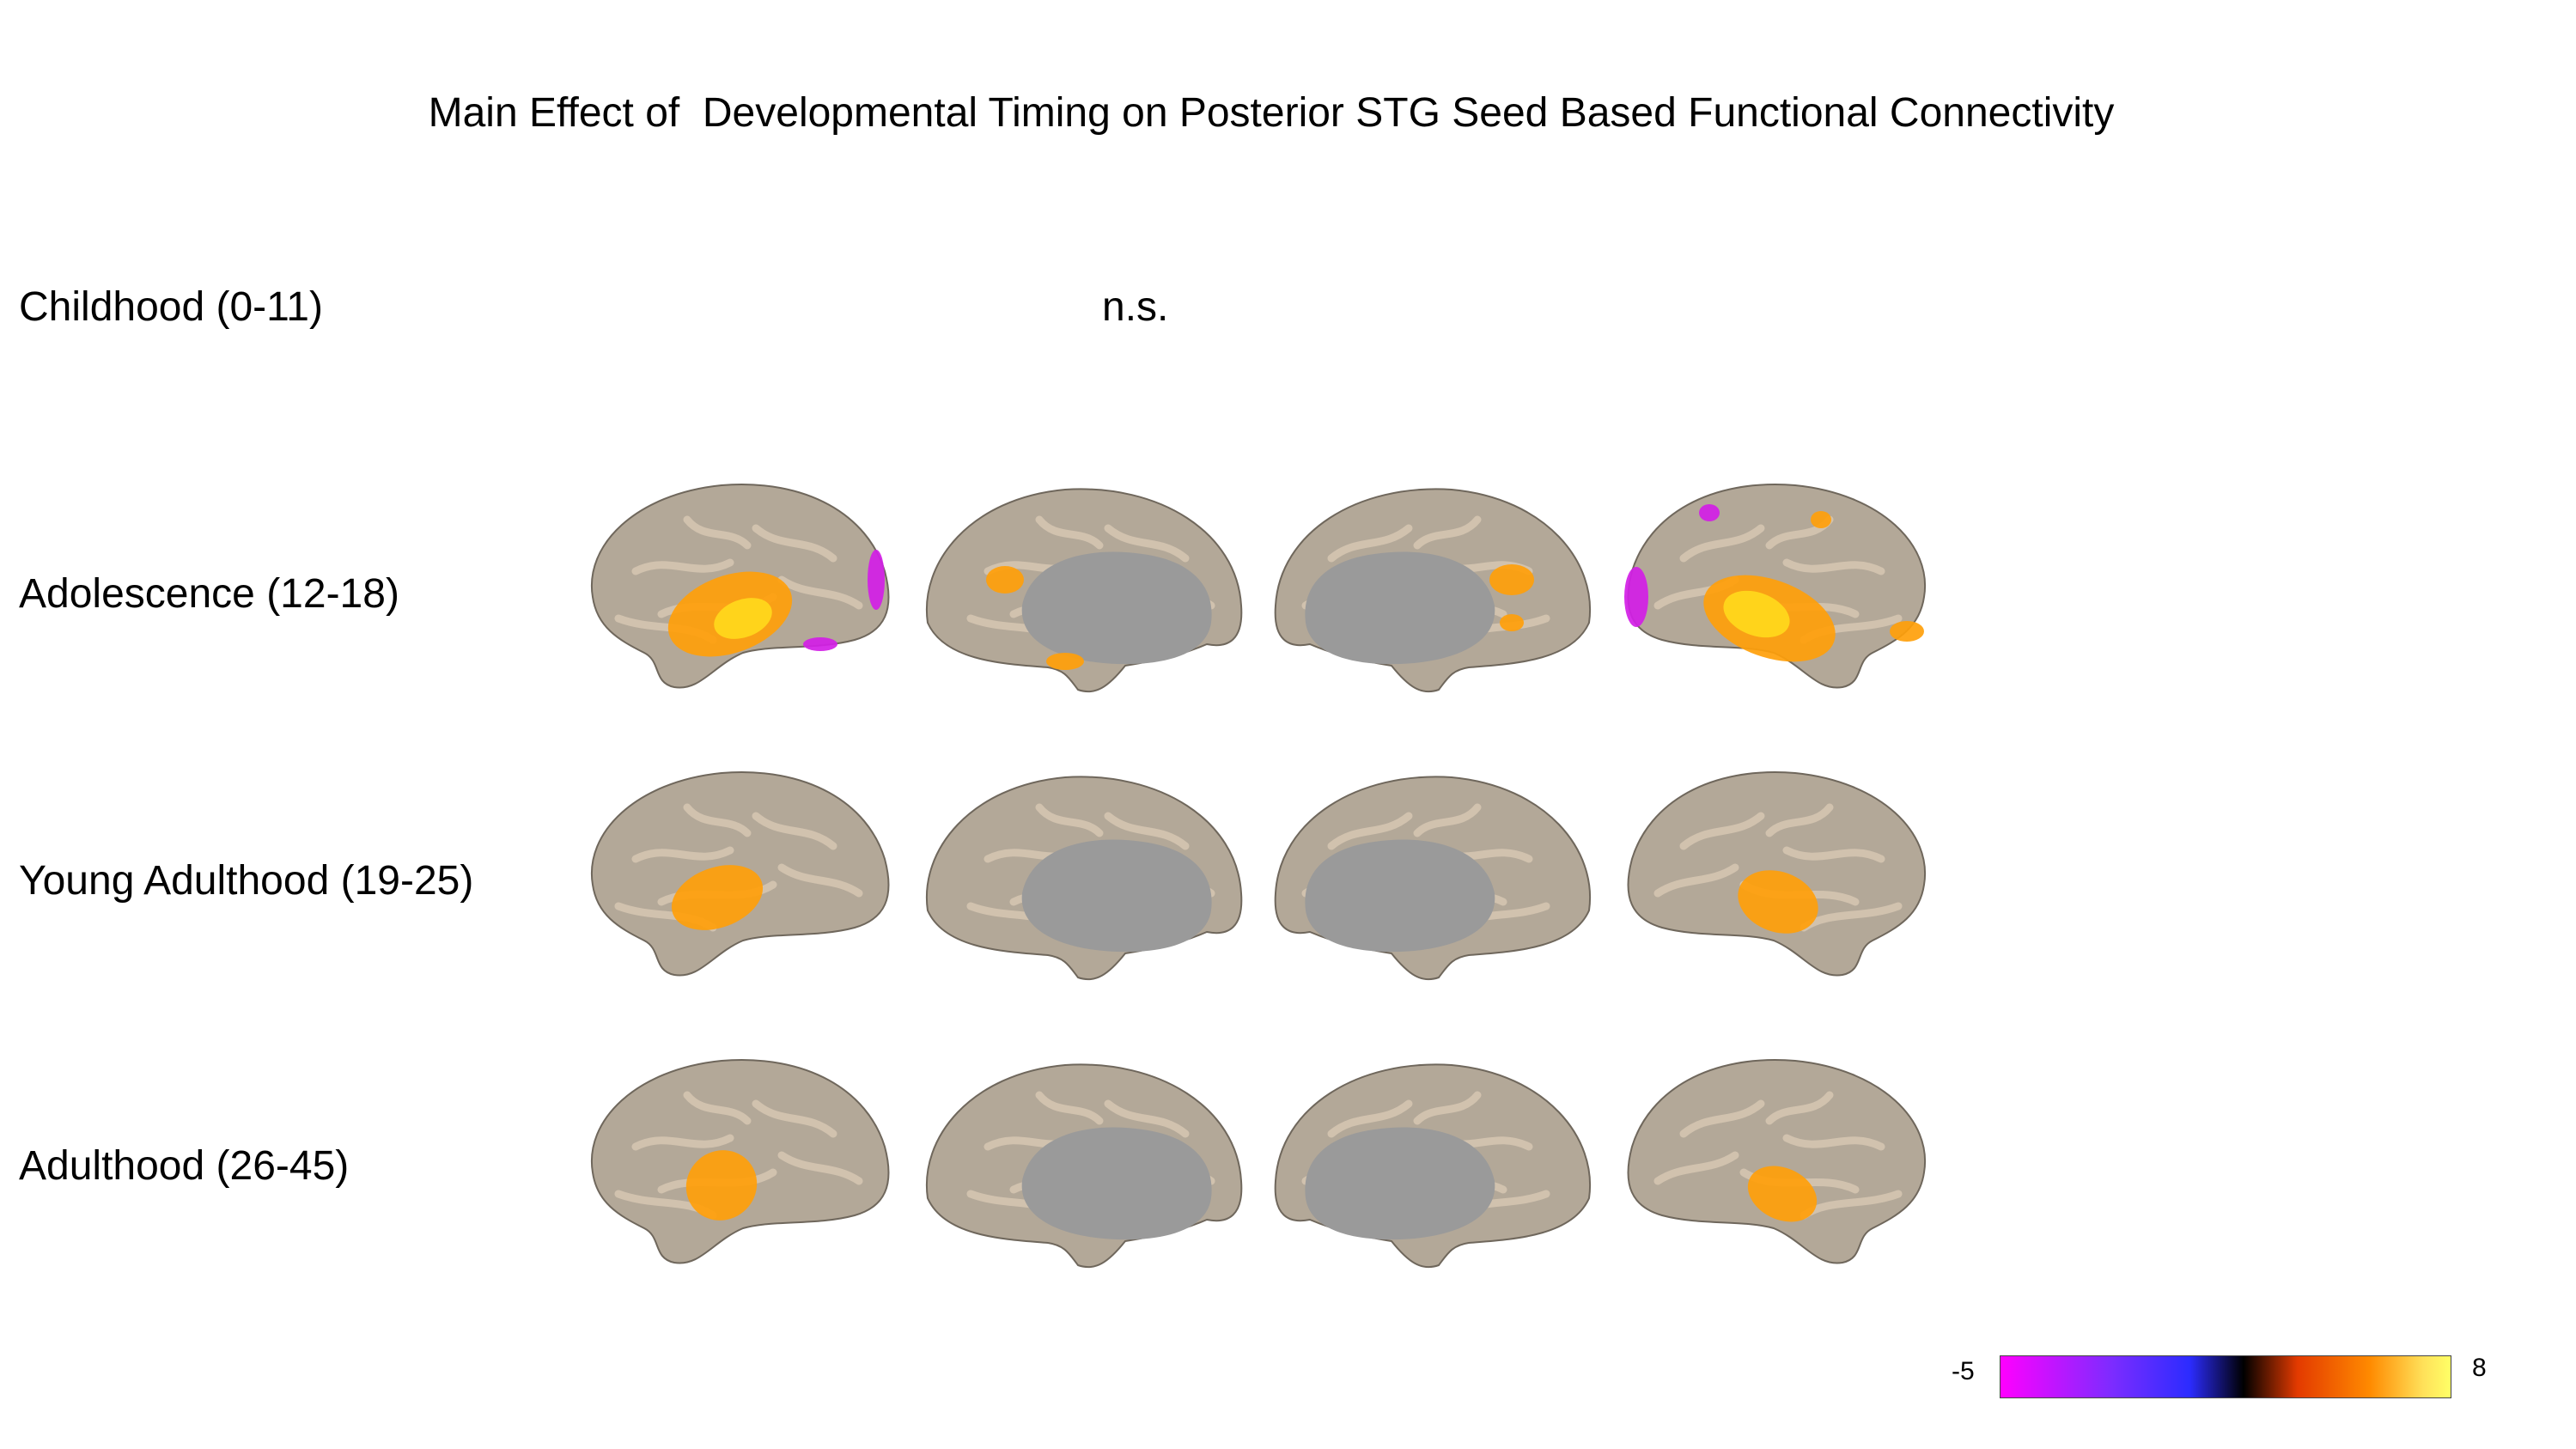 This screenshot has height=1449, width=2576. I want to click on brain-adulthood-medial-left, so click(1082, 1159).